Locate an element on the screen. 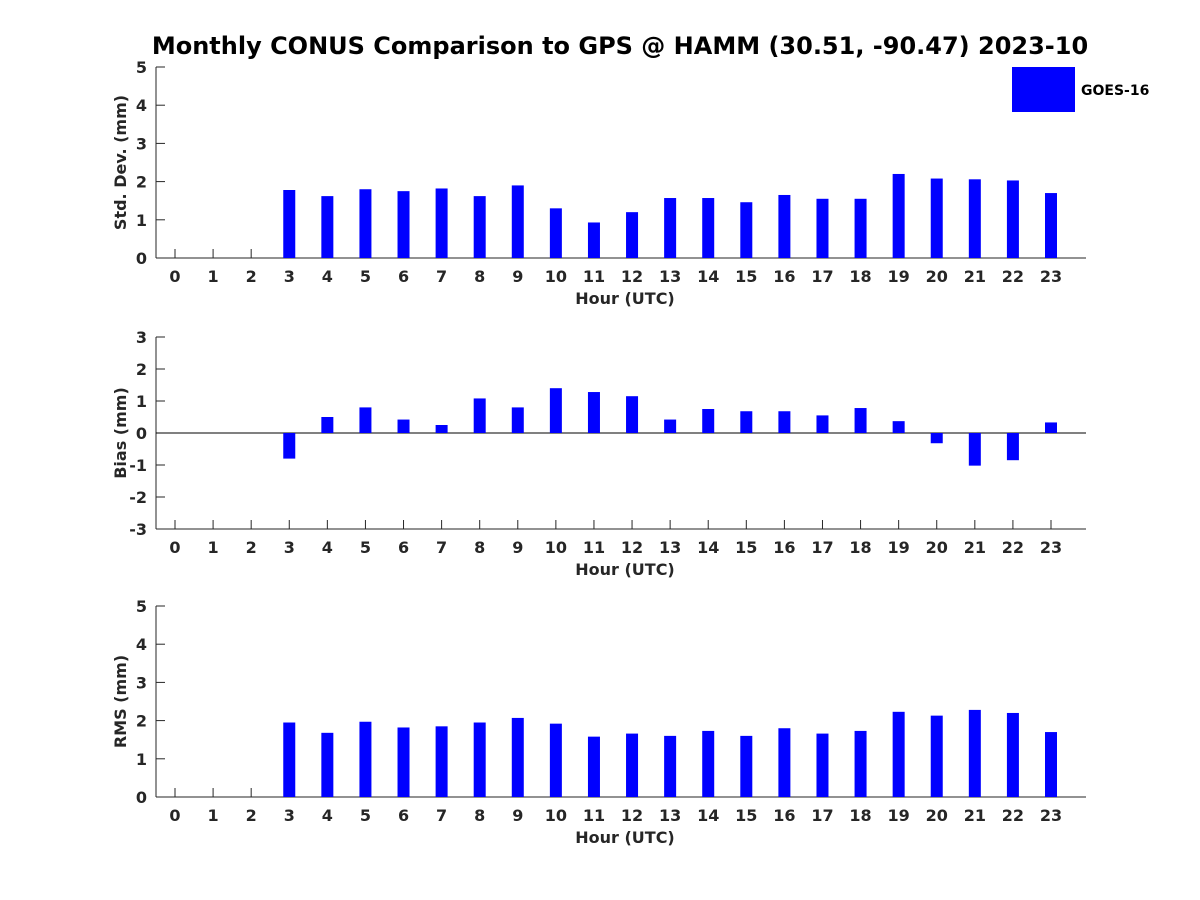  legend-swatch is located at coordinates (1043, 89).